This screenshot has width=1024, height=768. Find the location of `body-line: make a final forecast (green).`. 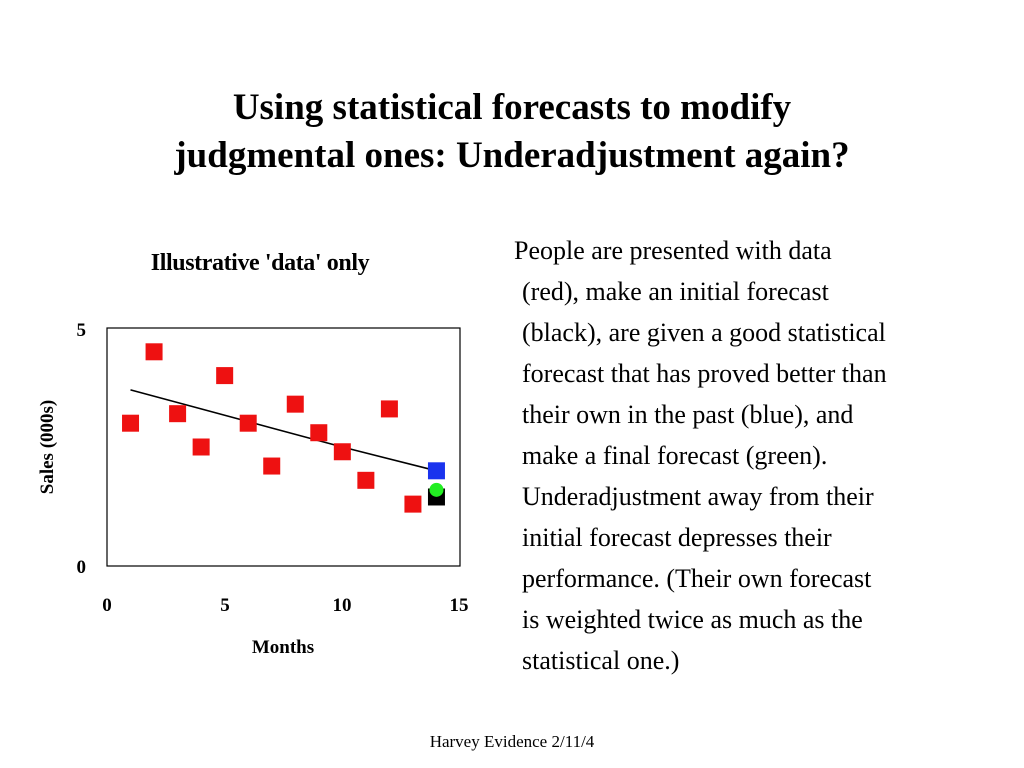

body-line: make a final forecast (green). is located at coordinates (675, 455).